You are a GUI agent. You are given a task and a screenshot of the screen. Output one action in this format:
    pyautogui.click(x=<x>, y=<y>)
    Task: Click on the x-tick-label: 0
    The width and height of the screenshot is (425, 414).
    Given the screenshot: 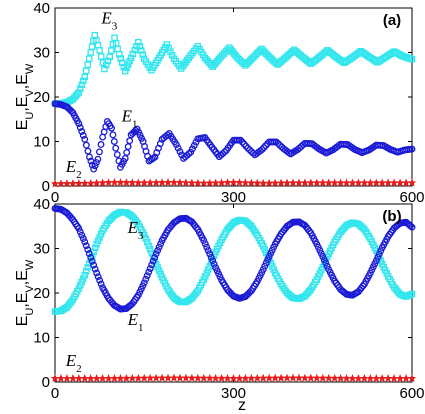 What is the action you would take?
    pyautogui.click(x=55, y=197)
    